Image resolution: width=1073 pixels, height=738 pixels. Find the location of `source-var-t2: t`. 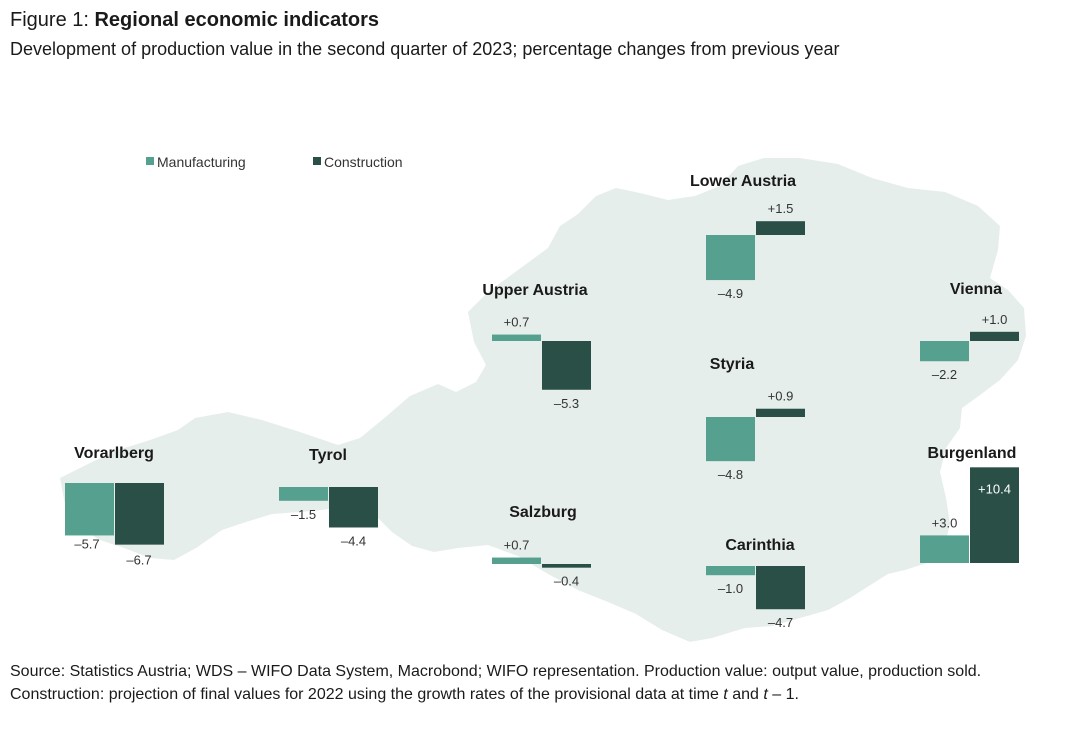

source-var-t2: t is located at coordinates (765, 694).